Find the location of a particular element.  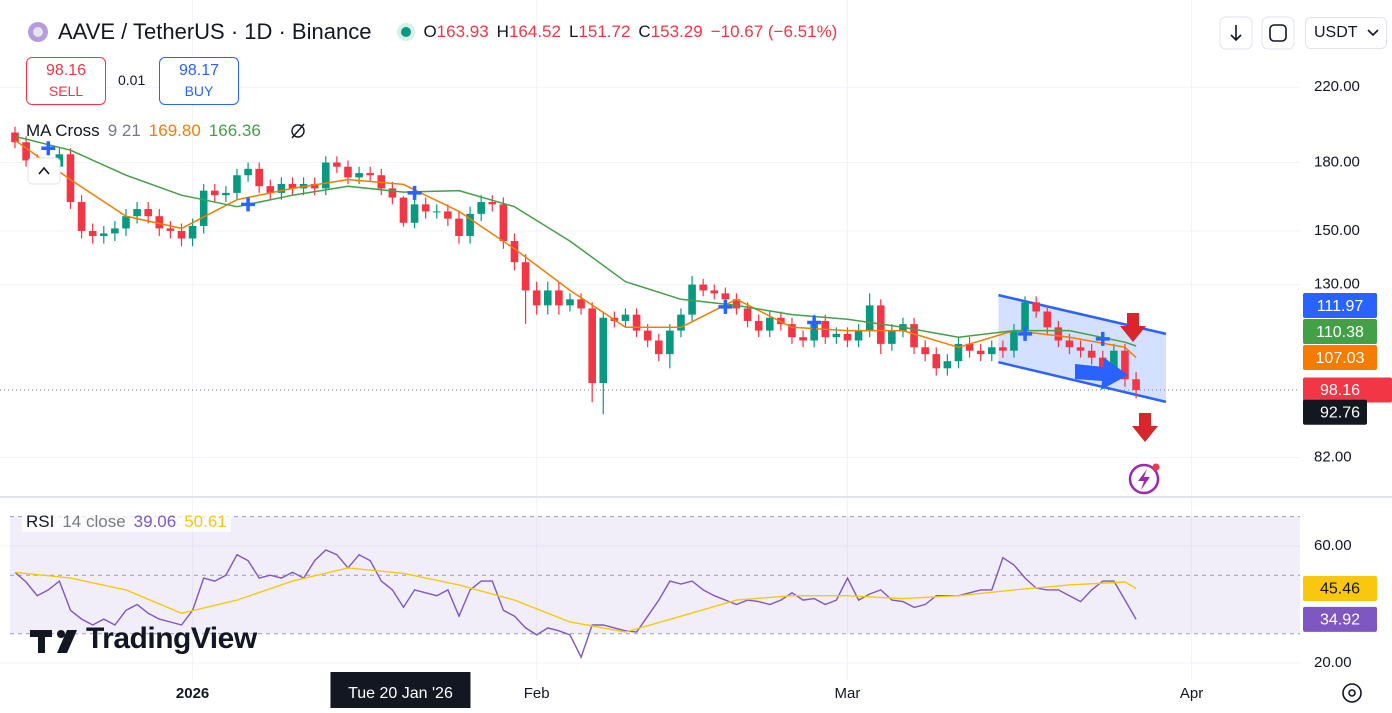

spread: 0.01 is located at coordinates (132, 80).